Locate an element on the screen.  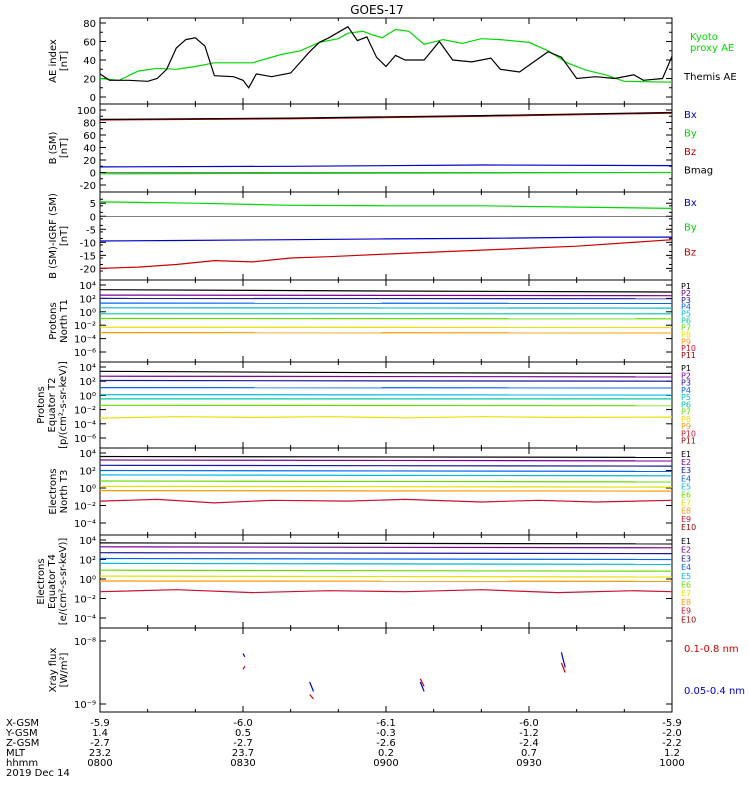
series-line-bmag is located at coordinates (386, 115).